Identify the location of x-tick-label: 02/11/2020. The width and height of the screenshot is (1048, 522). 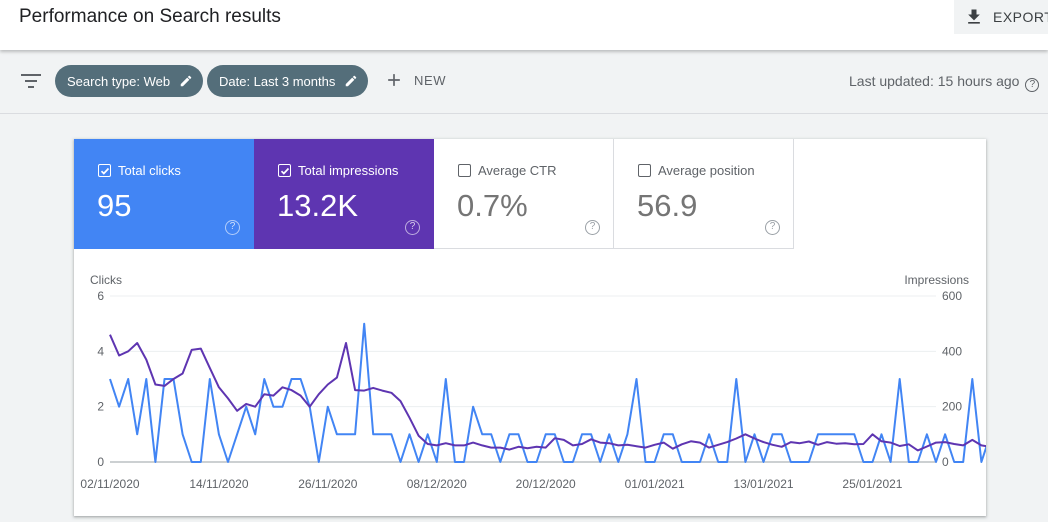
(109, 484).